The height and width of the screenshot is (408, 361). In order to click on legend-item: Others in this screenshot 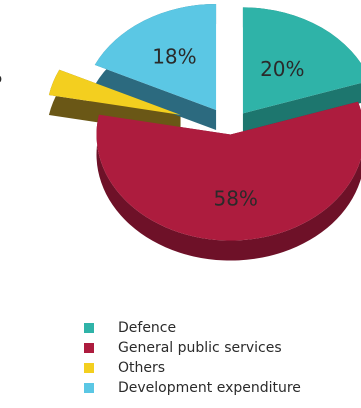, I will do `click(192, 368)`.